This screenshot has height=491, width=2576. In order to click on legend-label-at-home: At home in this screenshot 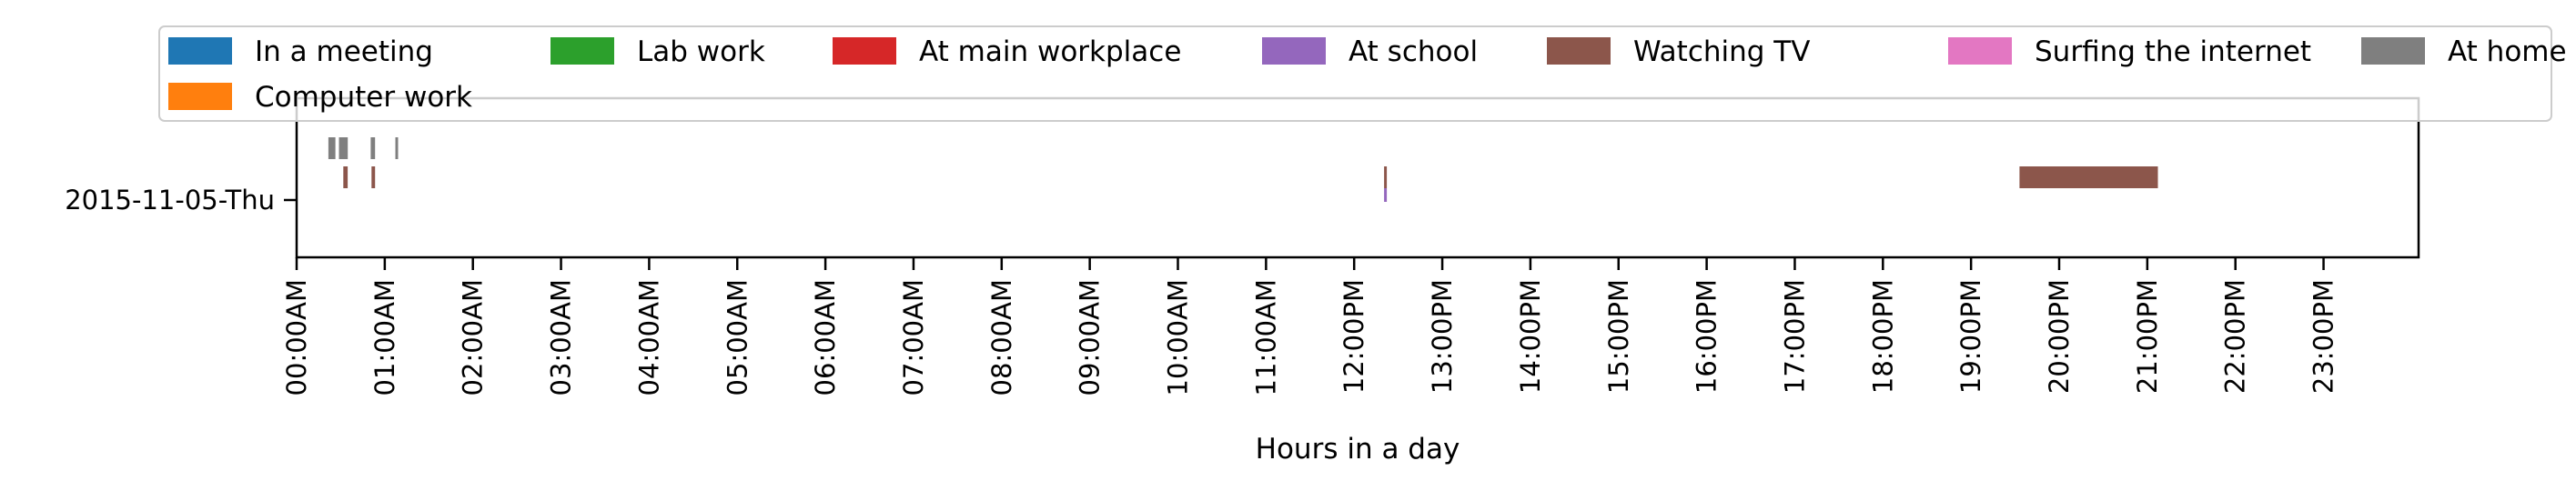, I will do `click(2508, 51)`.